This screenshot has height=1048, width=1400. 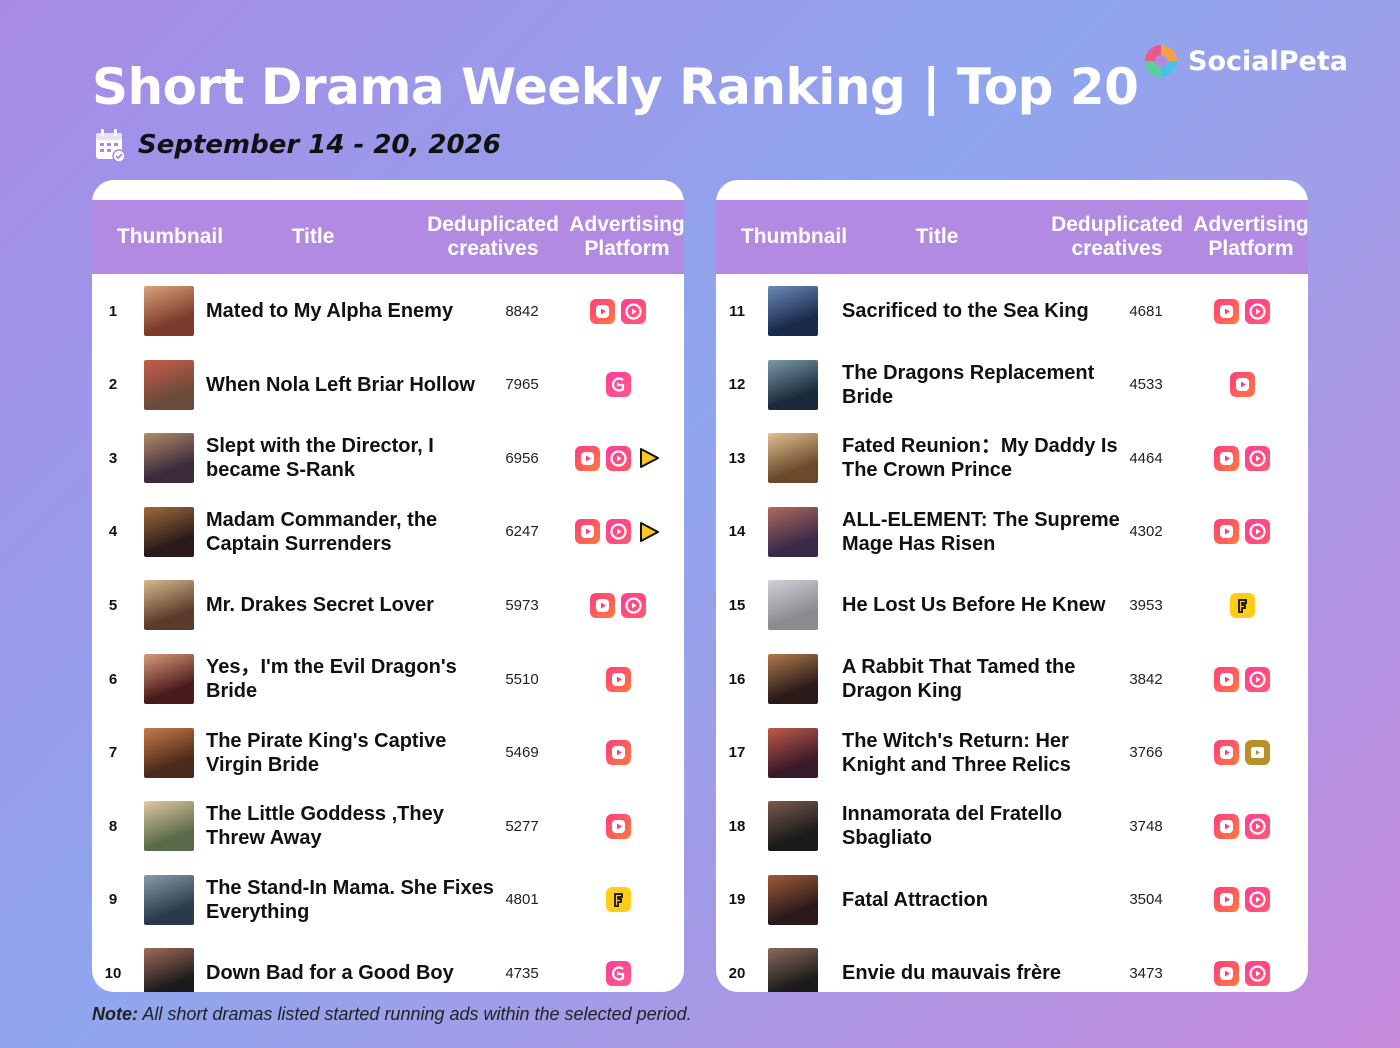 What do you see at coordinates (330, 973) in the screenshot?
I see `drama-title: Down Bad for a Good Boy` at bounding box center [330, 973].